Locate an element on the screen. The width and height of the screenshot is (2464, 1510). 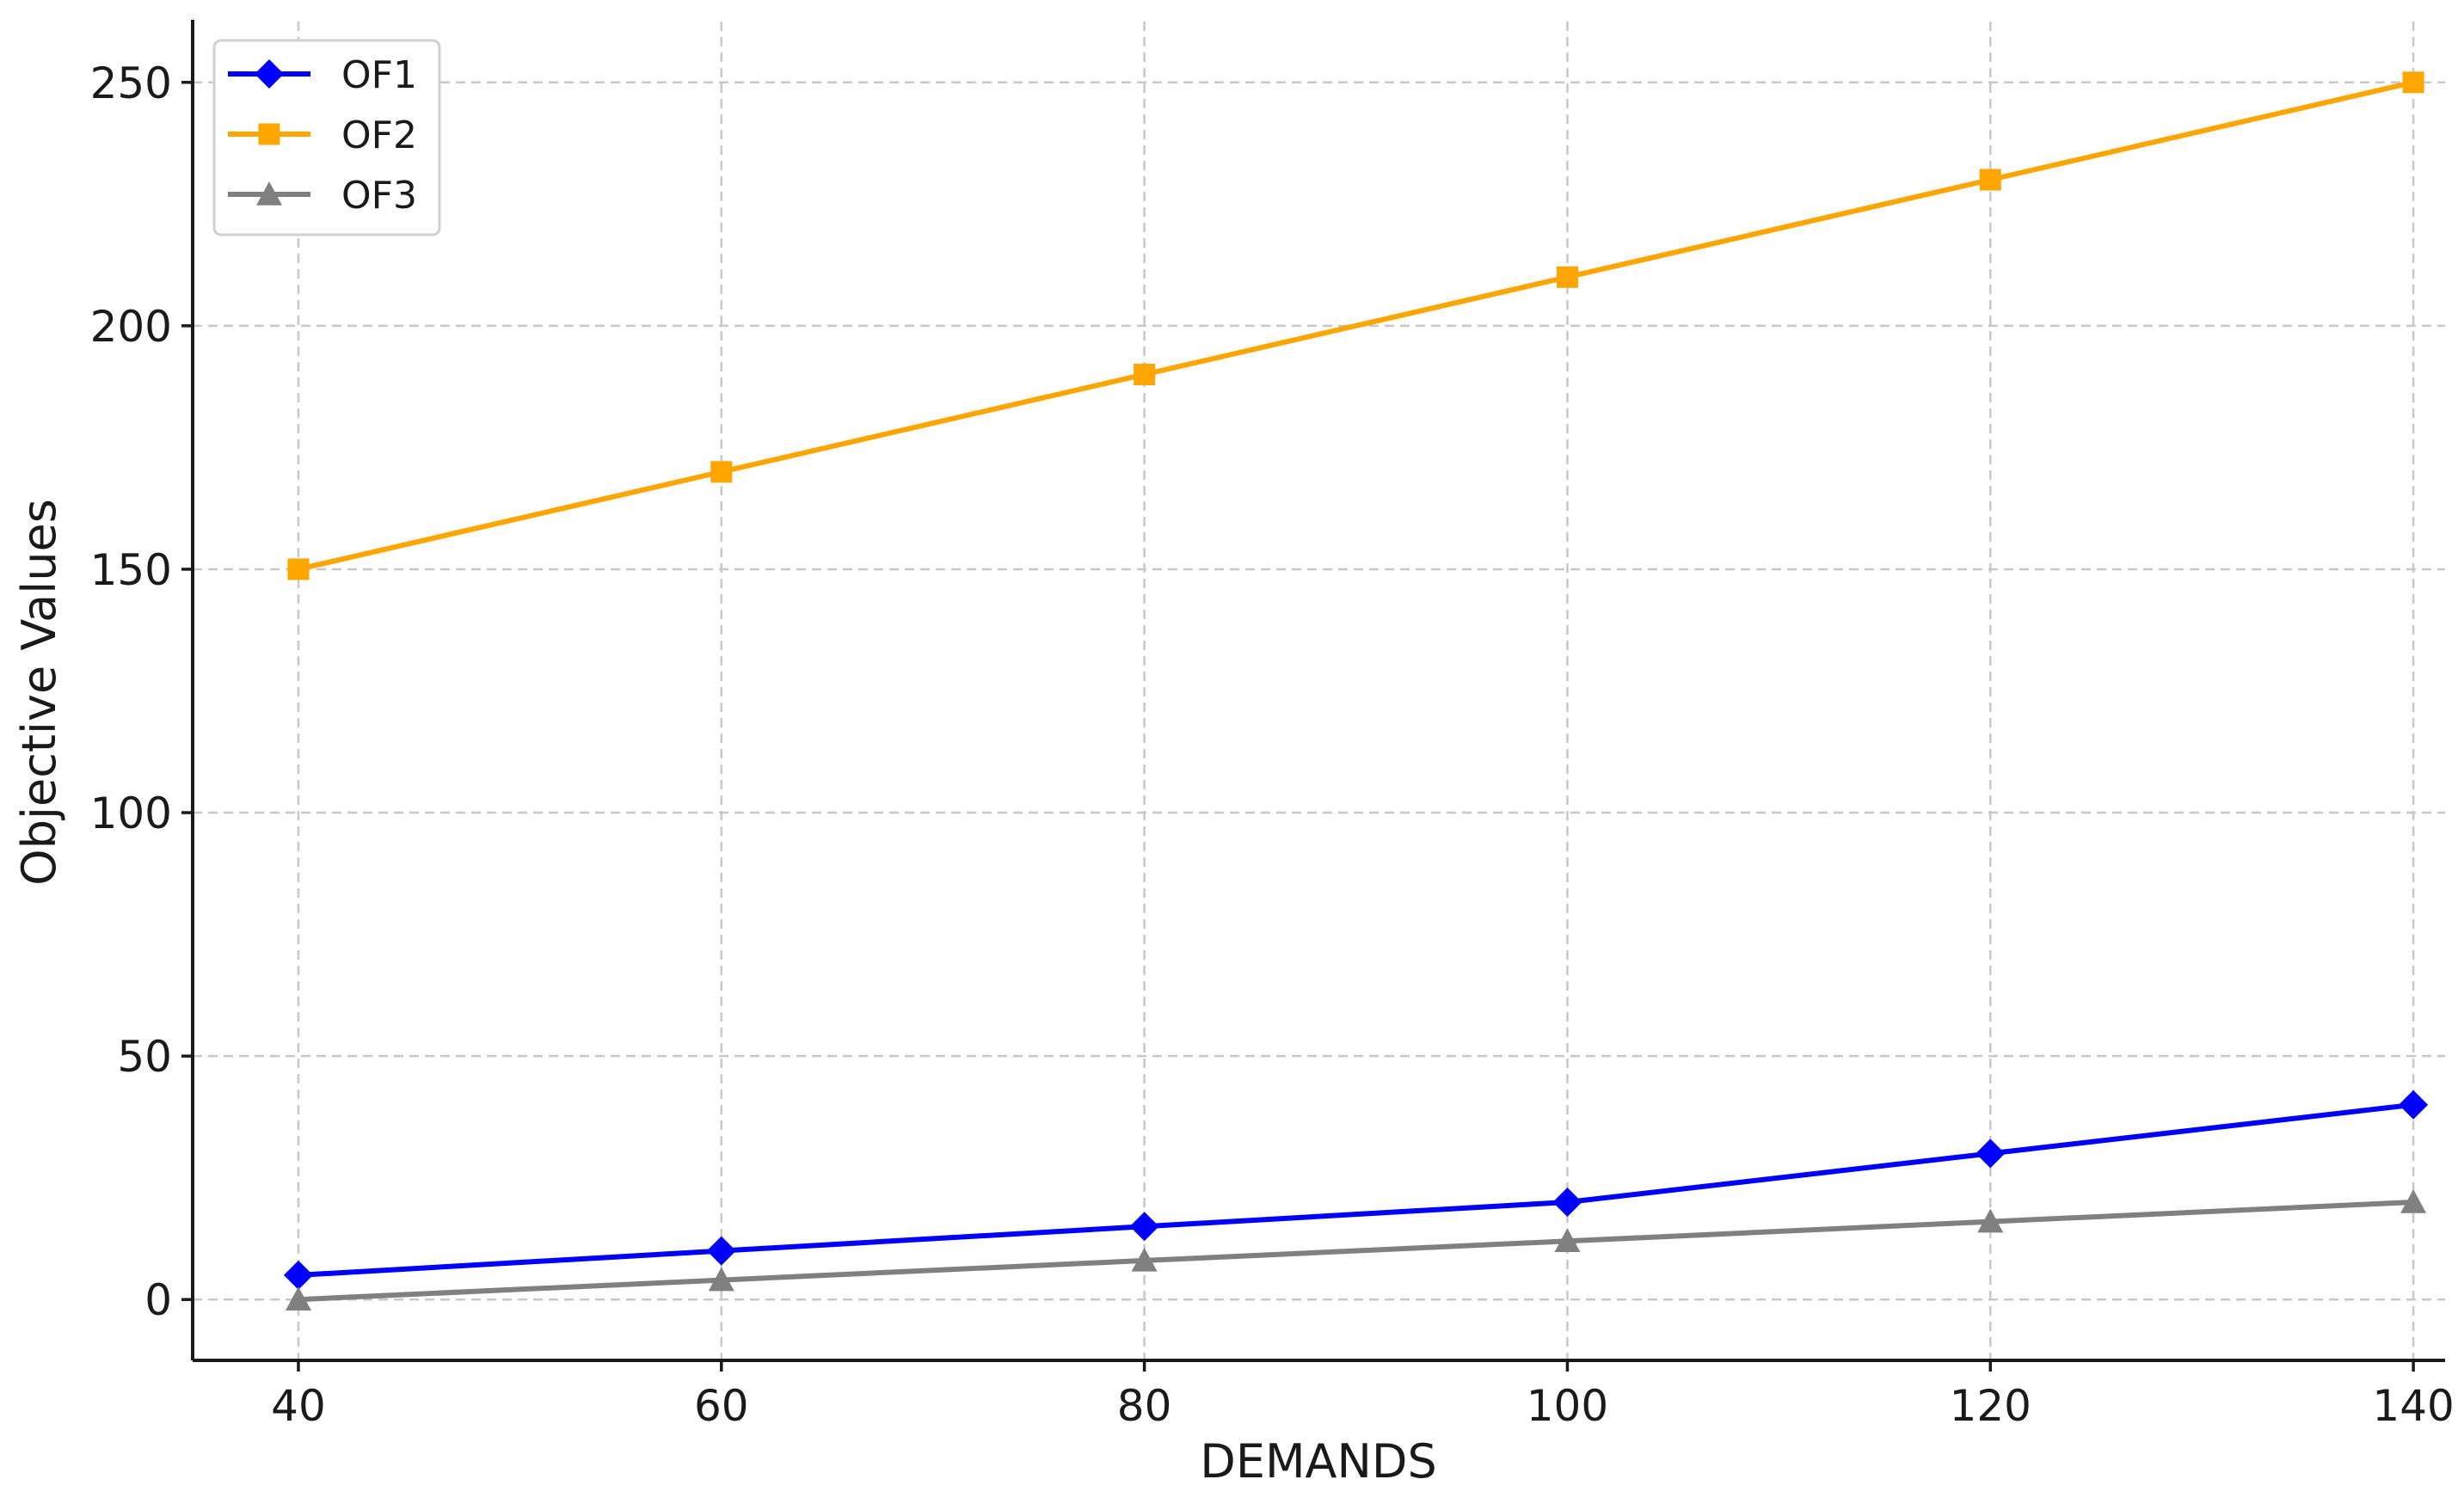
legend-item-of2: OF2 is located at coordinates (323, 135).